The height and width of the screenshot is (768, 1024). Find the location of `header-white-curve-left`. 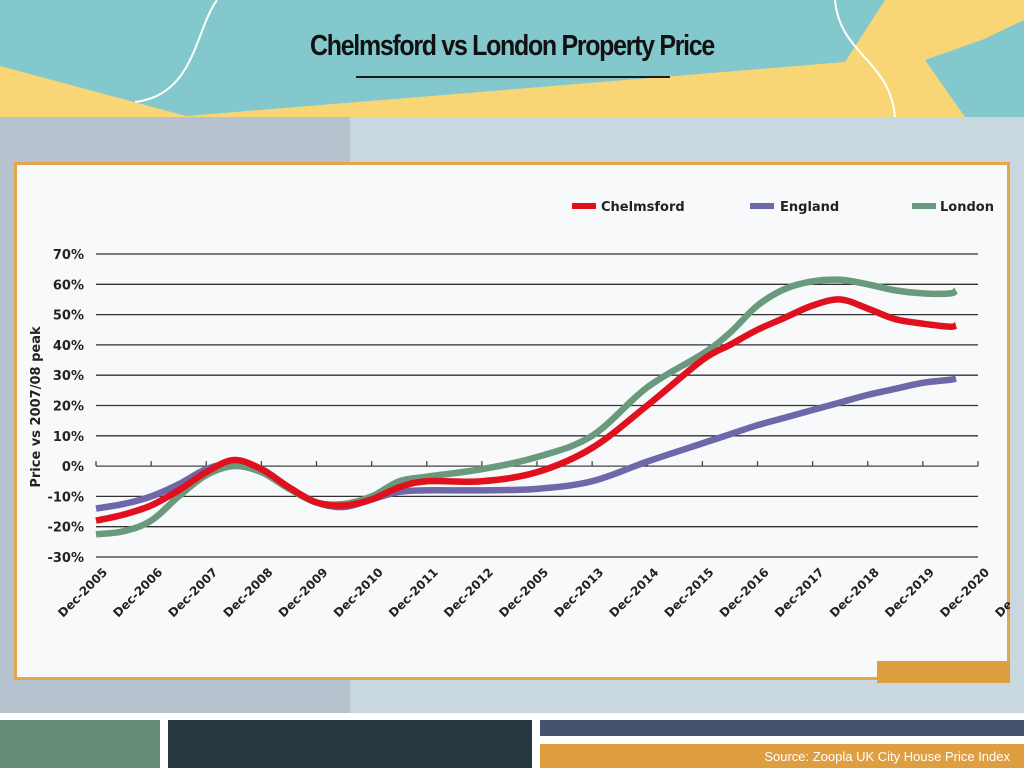

header-white-curve-left is located at coordinates (176, 51).